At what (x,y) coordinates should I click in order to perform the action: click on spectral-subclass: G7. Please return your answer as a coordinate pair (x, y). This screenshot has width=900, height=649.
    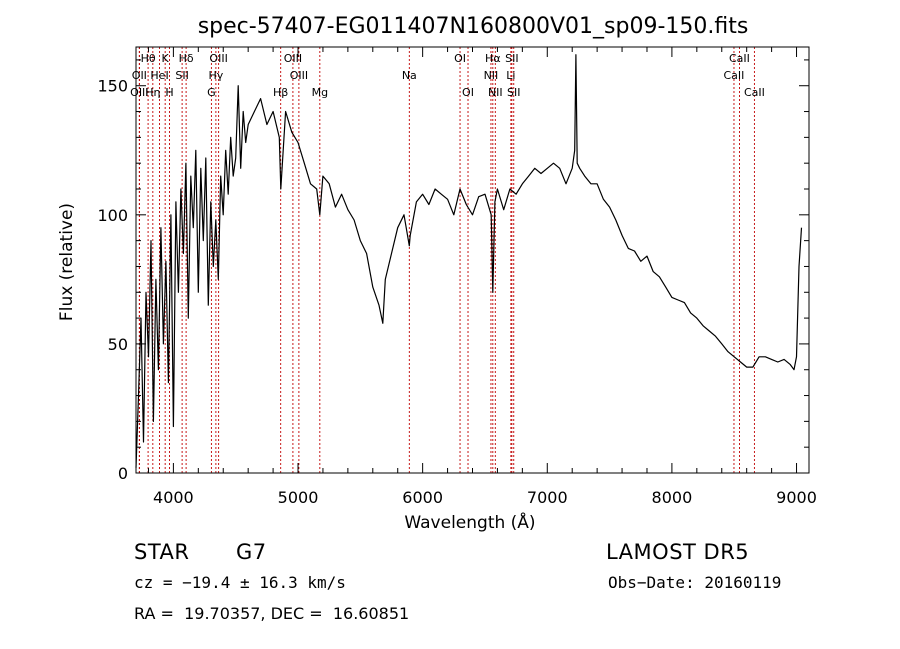
    Looking at the image, I should click on (251, 552).